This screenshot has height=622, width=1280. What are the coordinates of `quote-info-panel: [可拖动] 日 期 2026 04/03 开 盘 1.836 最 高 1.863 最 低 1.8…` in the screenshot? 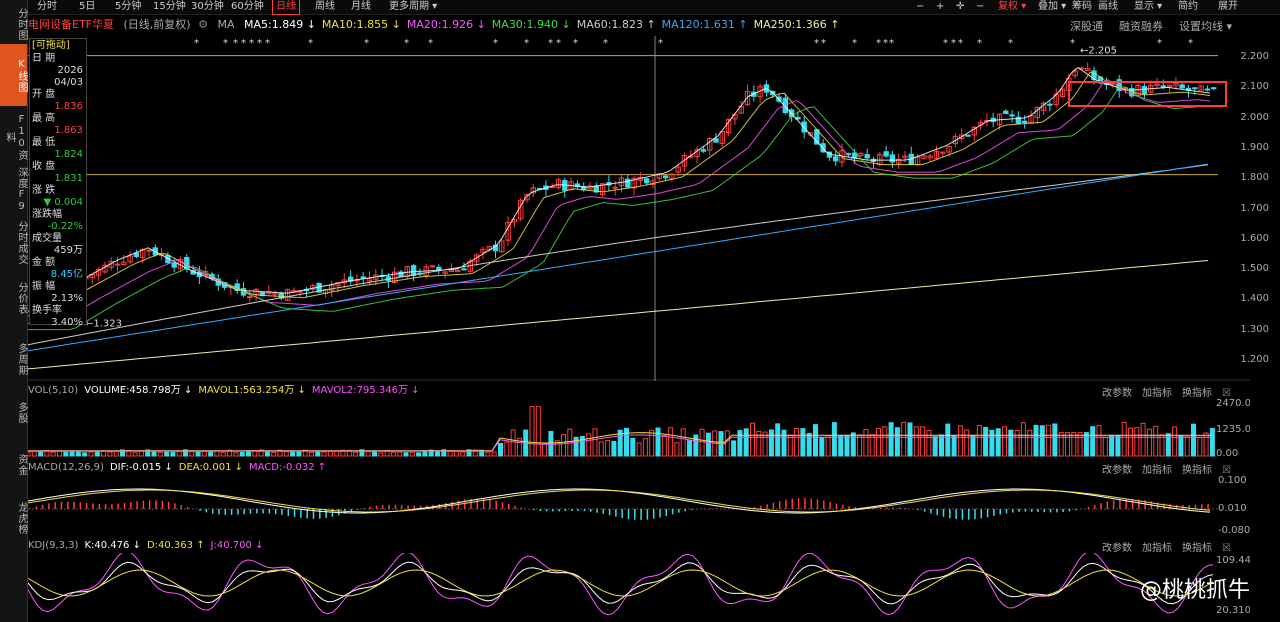 It's located at (58, 183).